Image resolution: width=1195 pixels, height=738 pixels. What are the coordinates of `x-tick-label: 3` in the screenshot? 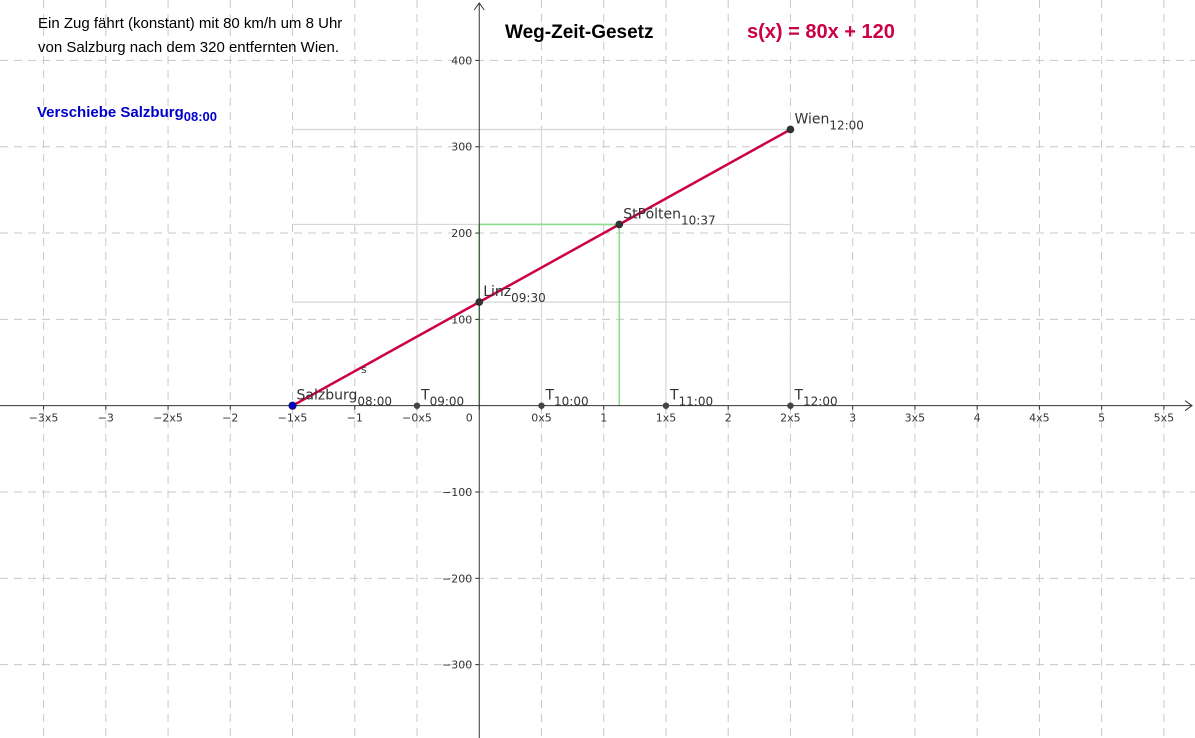 It's located at (852, 418).